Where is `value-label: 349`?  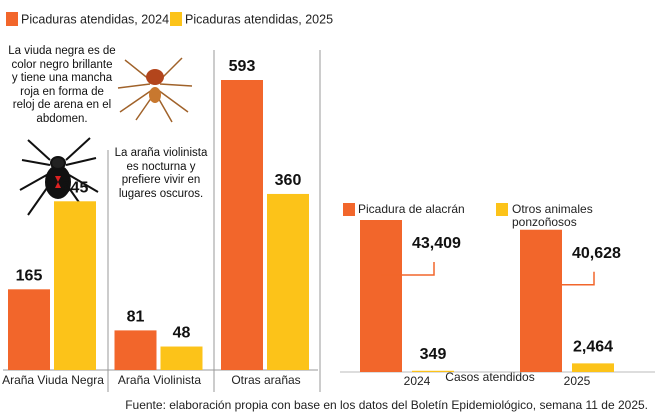 value-label: 349 is located at coordinates (433, 354).